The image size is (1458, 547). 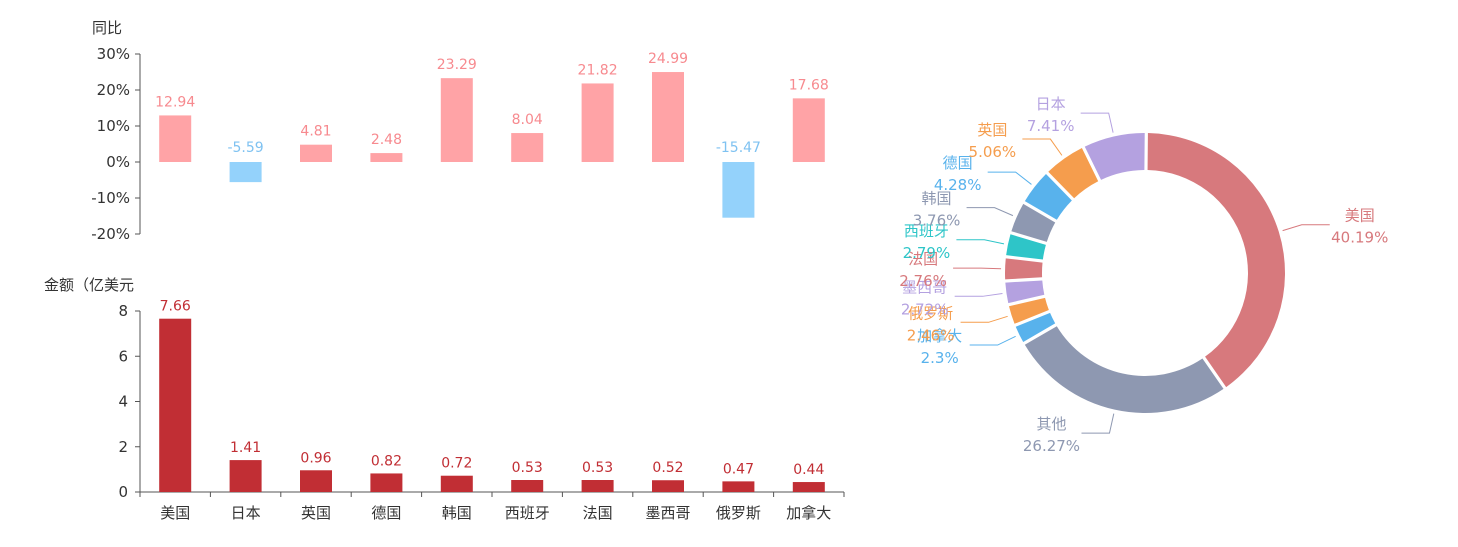 I want to click on amount-y-tick-label: 2, so click(x=123, y=447).